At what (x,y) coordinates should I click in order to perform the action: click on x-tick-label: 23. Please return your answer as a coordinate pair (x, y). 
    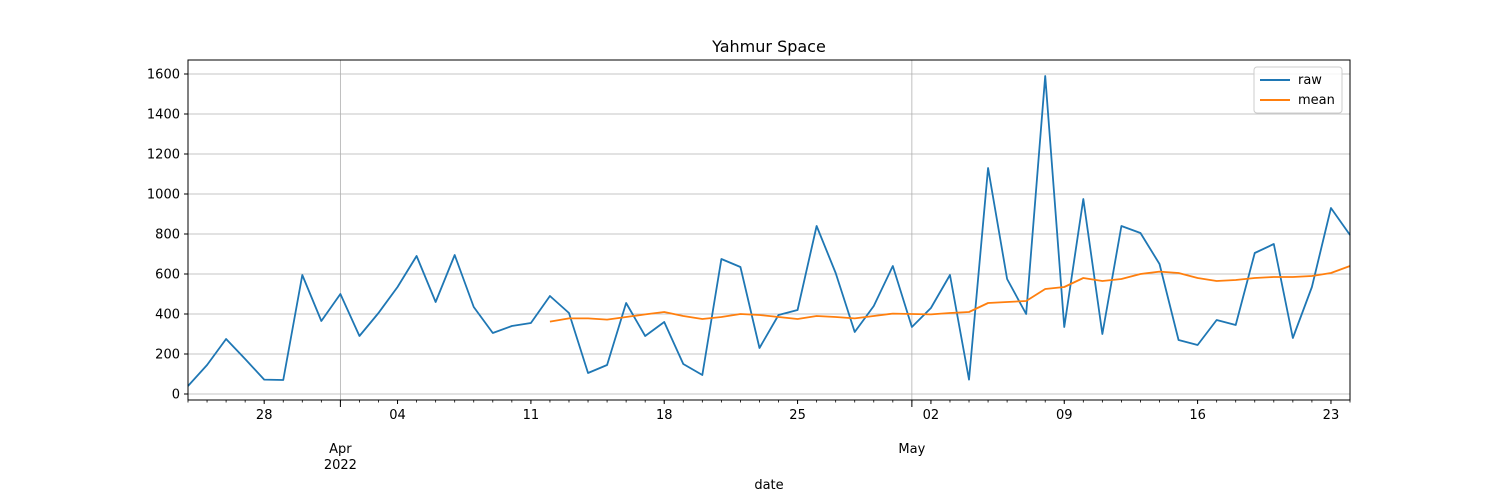
    Looking at the image, I should click on (1331, 415).